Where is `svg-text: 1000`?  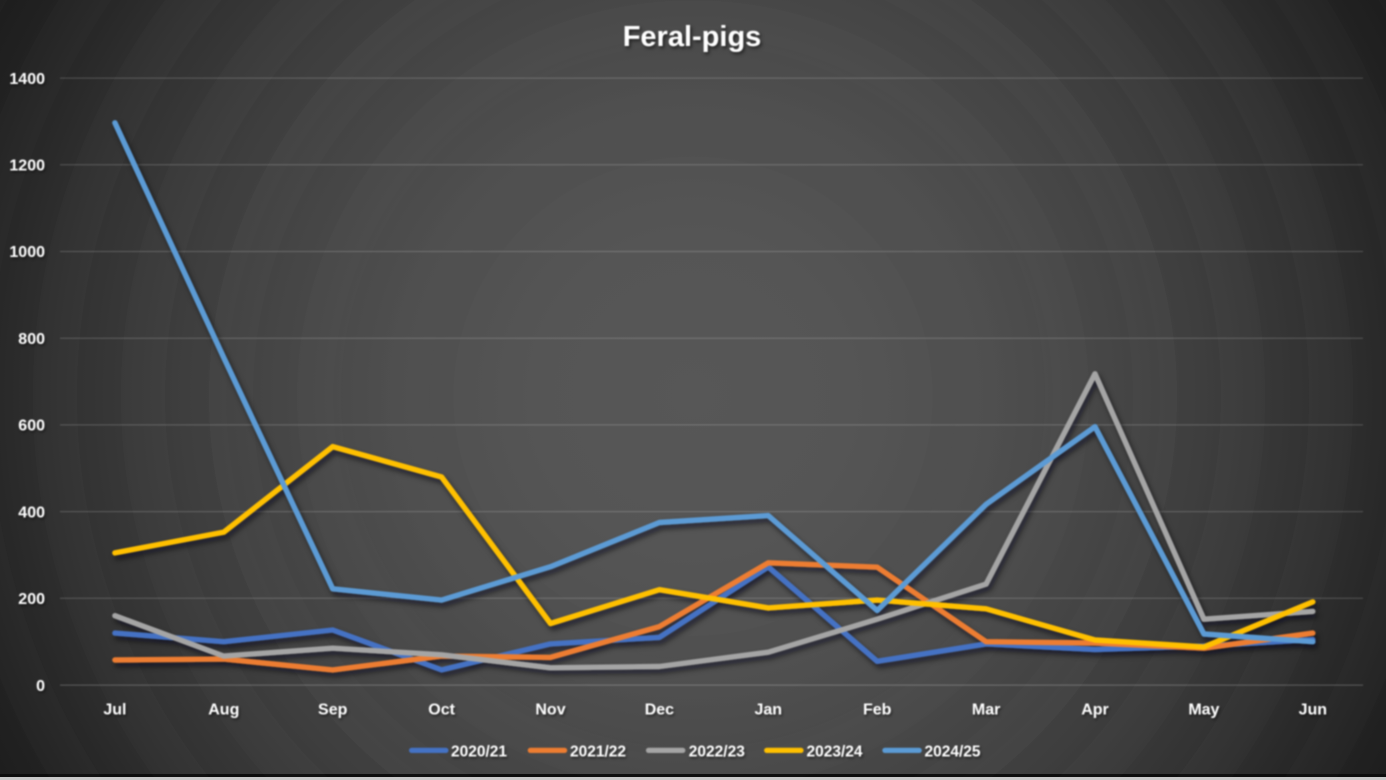 svg-text: 1000 is located at coordinates (27, 252).